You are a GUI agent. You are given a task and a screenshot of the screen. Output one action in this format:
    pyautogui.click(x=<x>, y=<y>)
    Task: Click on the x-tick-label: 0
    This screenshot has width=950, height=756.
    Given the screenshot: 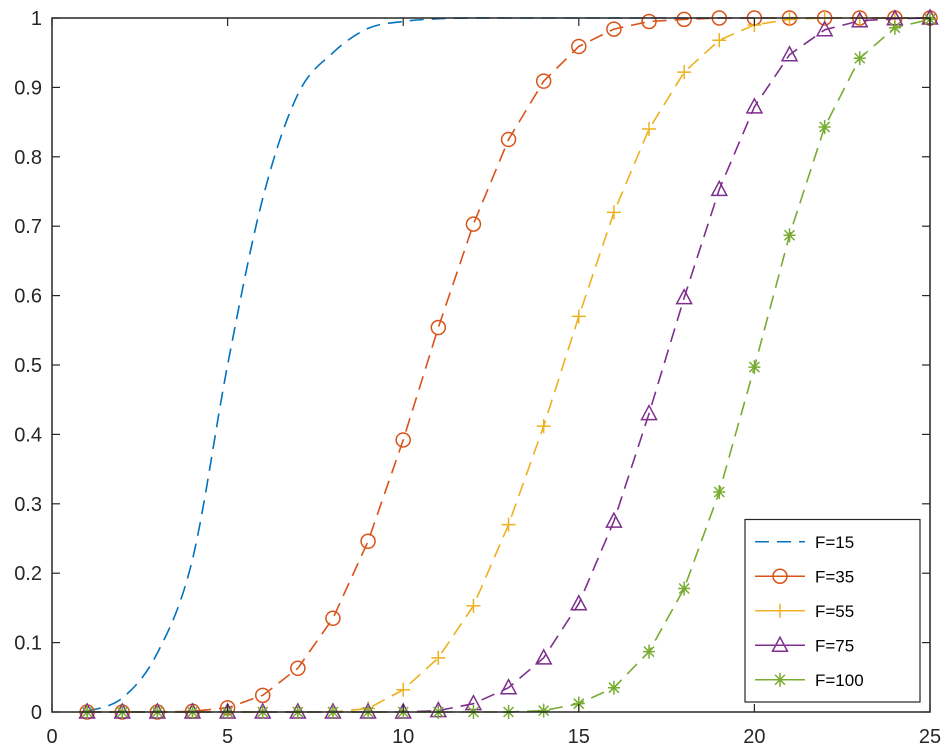 What is the action you would take?
    pyautogui.click(x=51, y=737)
    